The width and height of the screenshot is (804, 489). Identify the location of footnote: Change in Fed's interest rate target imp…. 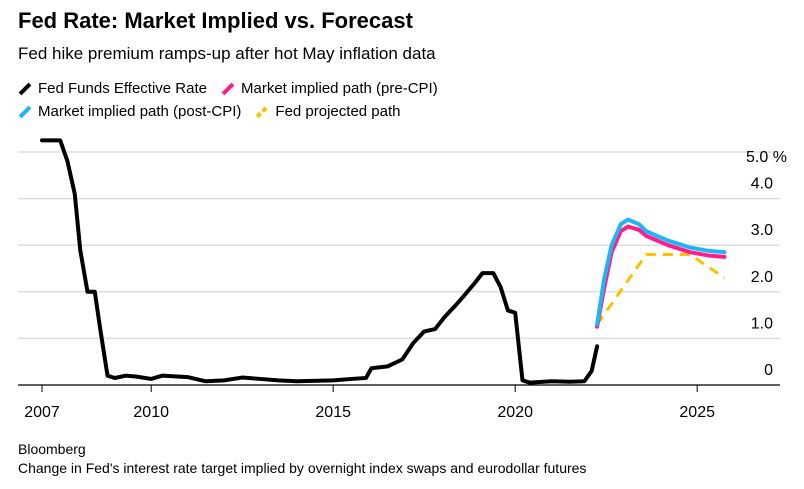
(302, 468).